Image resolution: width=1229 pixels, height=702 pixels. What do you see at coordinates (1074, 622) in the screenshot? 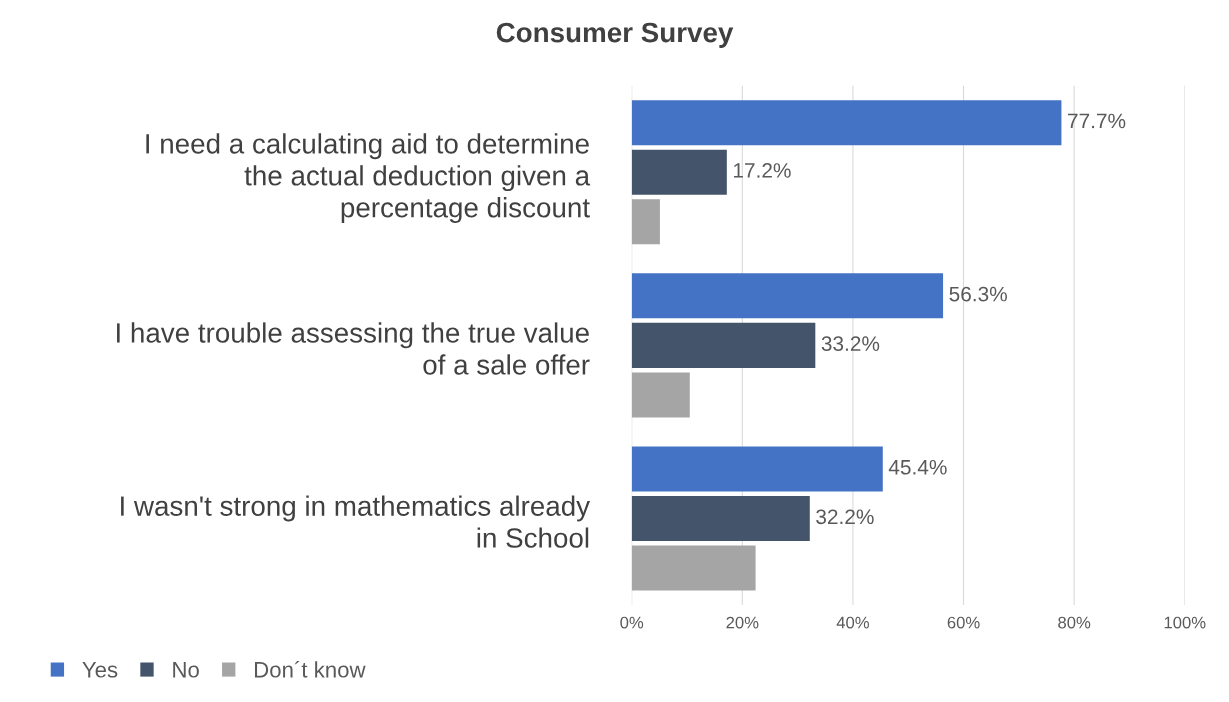
I see `x-tick-label: 80%` at bounding box center [1074, 622].